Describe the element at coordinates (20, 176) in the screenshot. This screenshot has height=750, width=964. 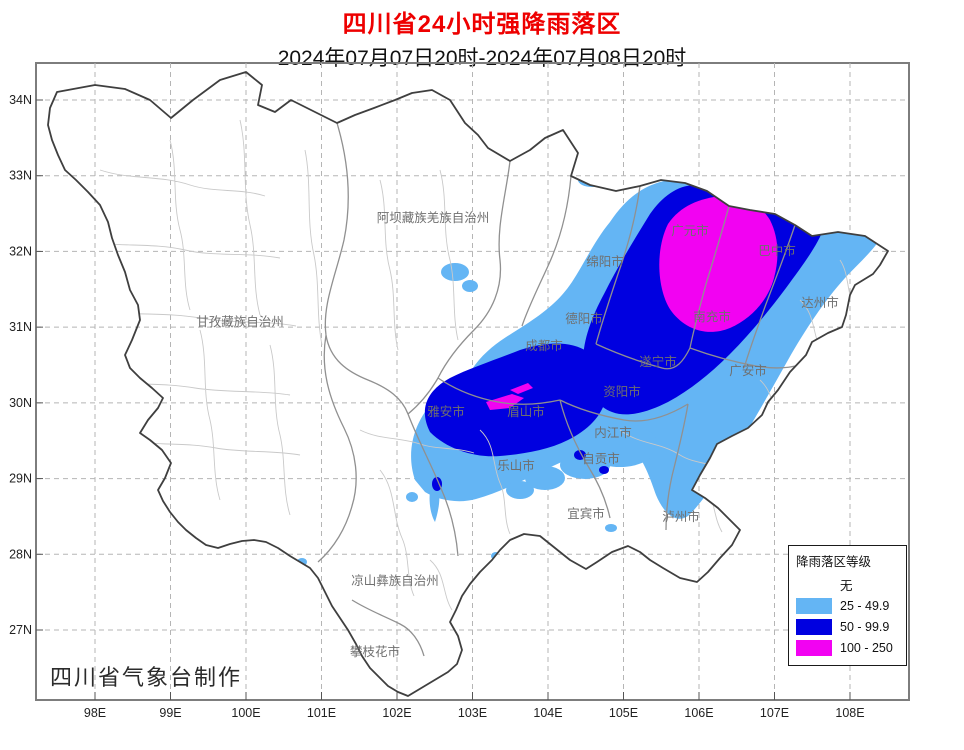
I see `lat-tick-label: 33N` at that location.